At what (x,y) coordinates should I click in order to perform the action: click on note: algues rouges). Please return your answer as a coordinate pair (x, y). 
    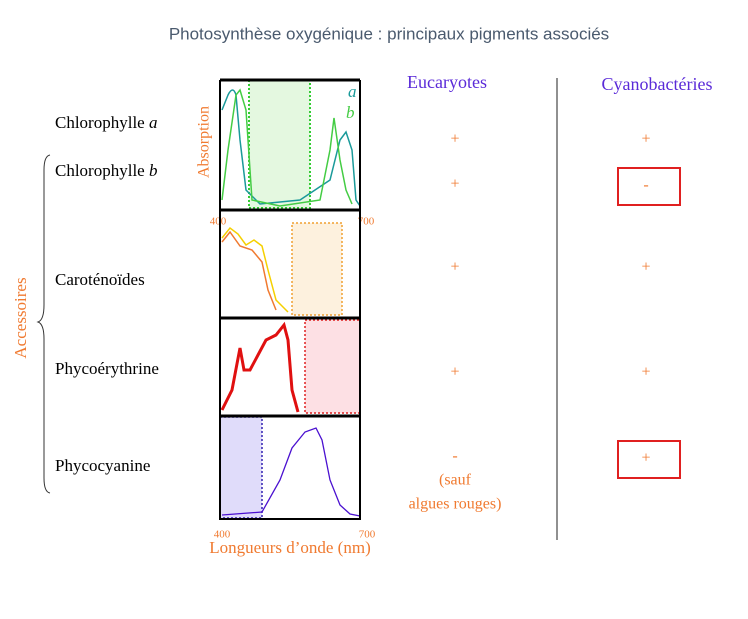
    Looking at the image, I should click on (455, 504).